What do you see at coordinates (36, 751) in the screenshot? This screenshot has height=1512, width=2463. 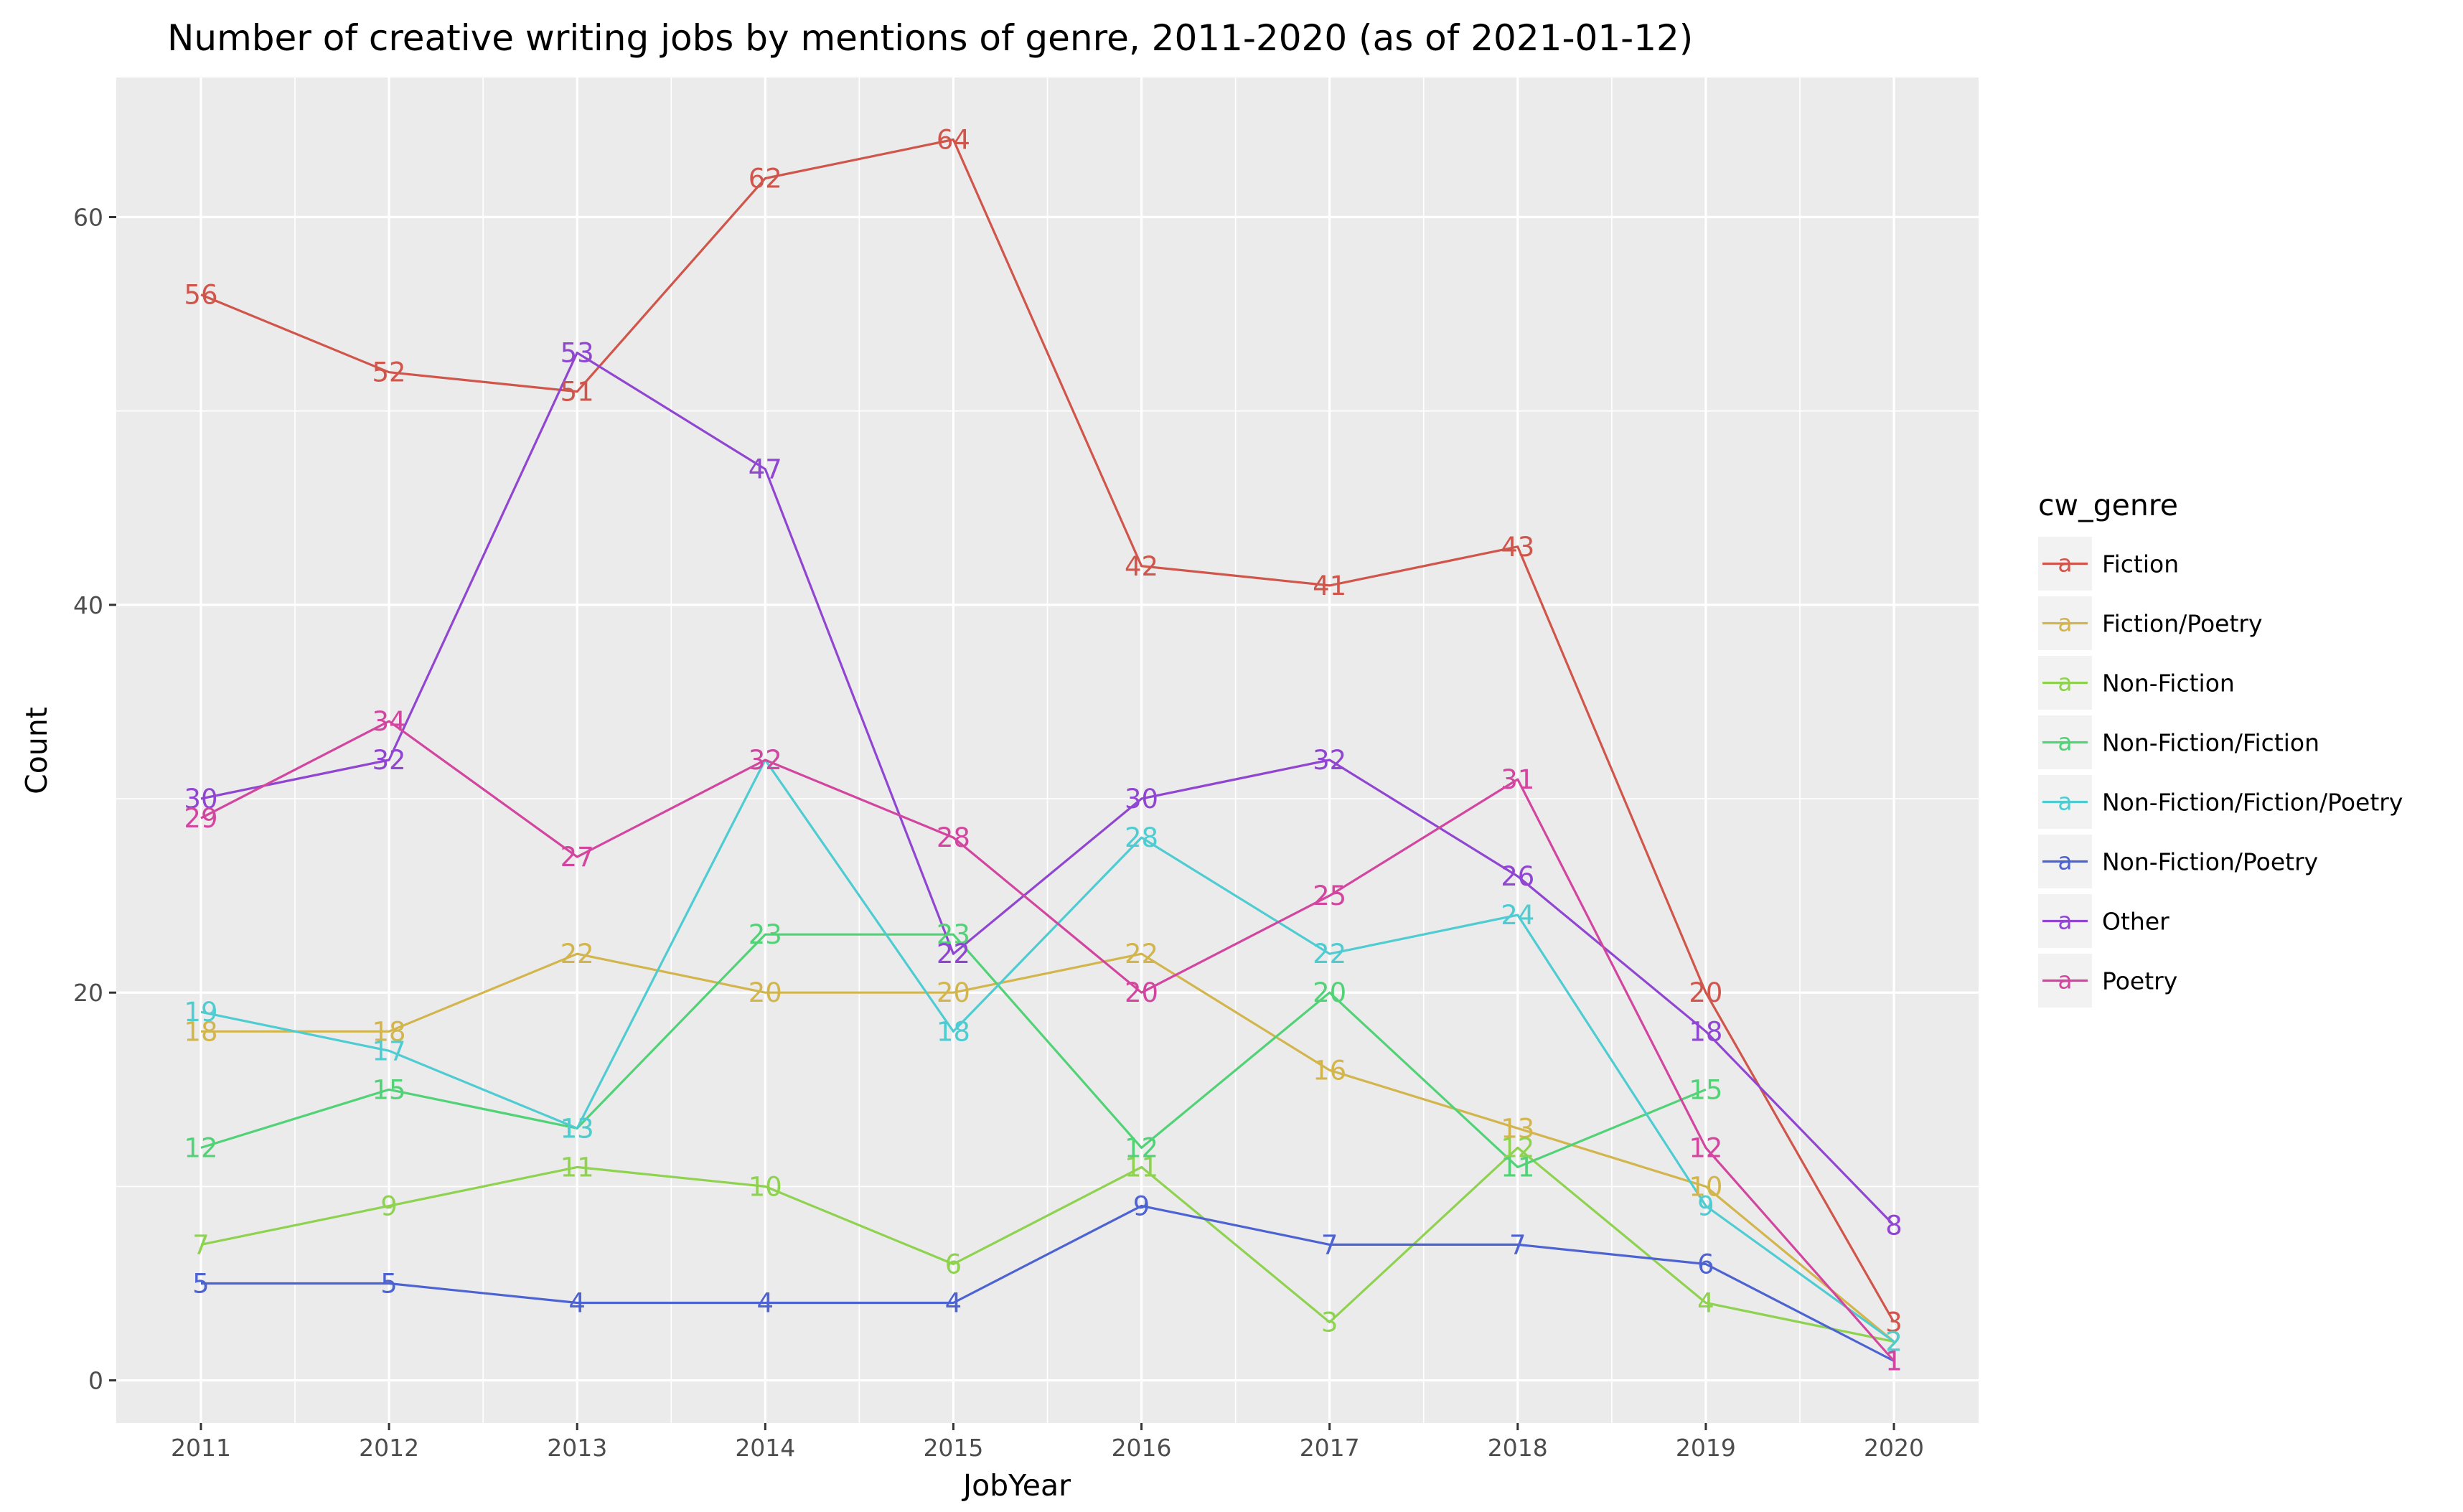 I see `y-axis-title: Count` at bounding box center [36, 751].